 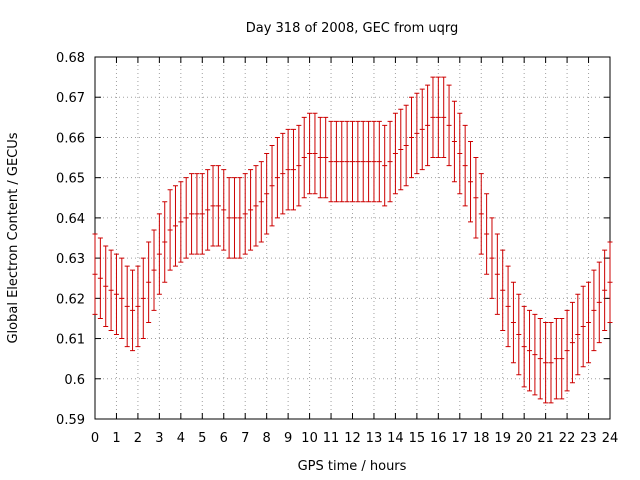 What do you see at coordinates (70, 299) in the screenshot?
I see `y-tick-label: 0.62` at bounding box center [70, 299].